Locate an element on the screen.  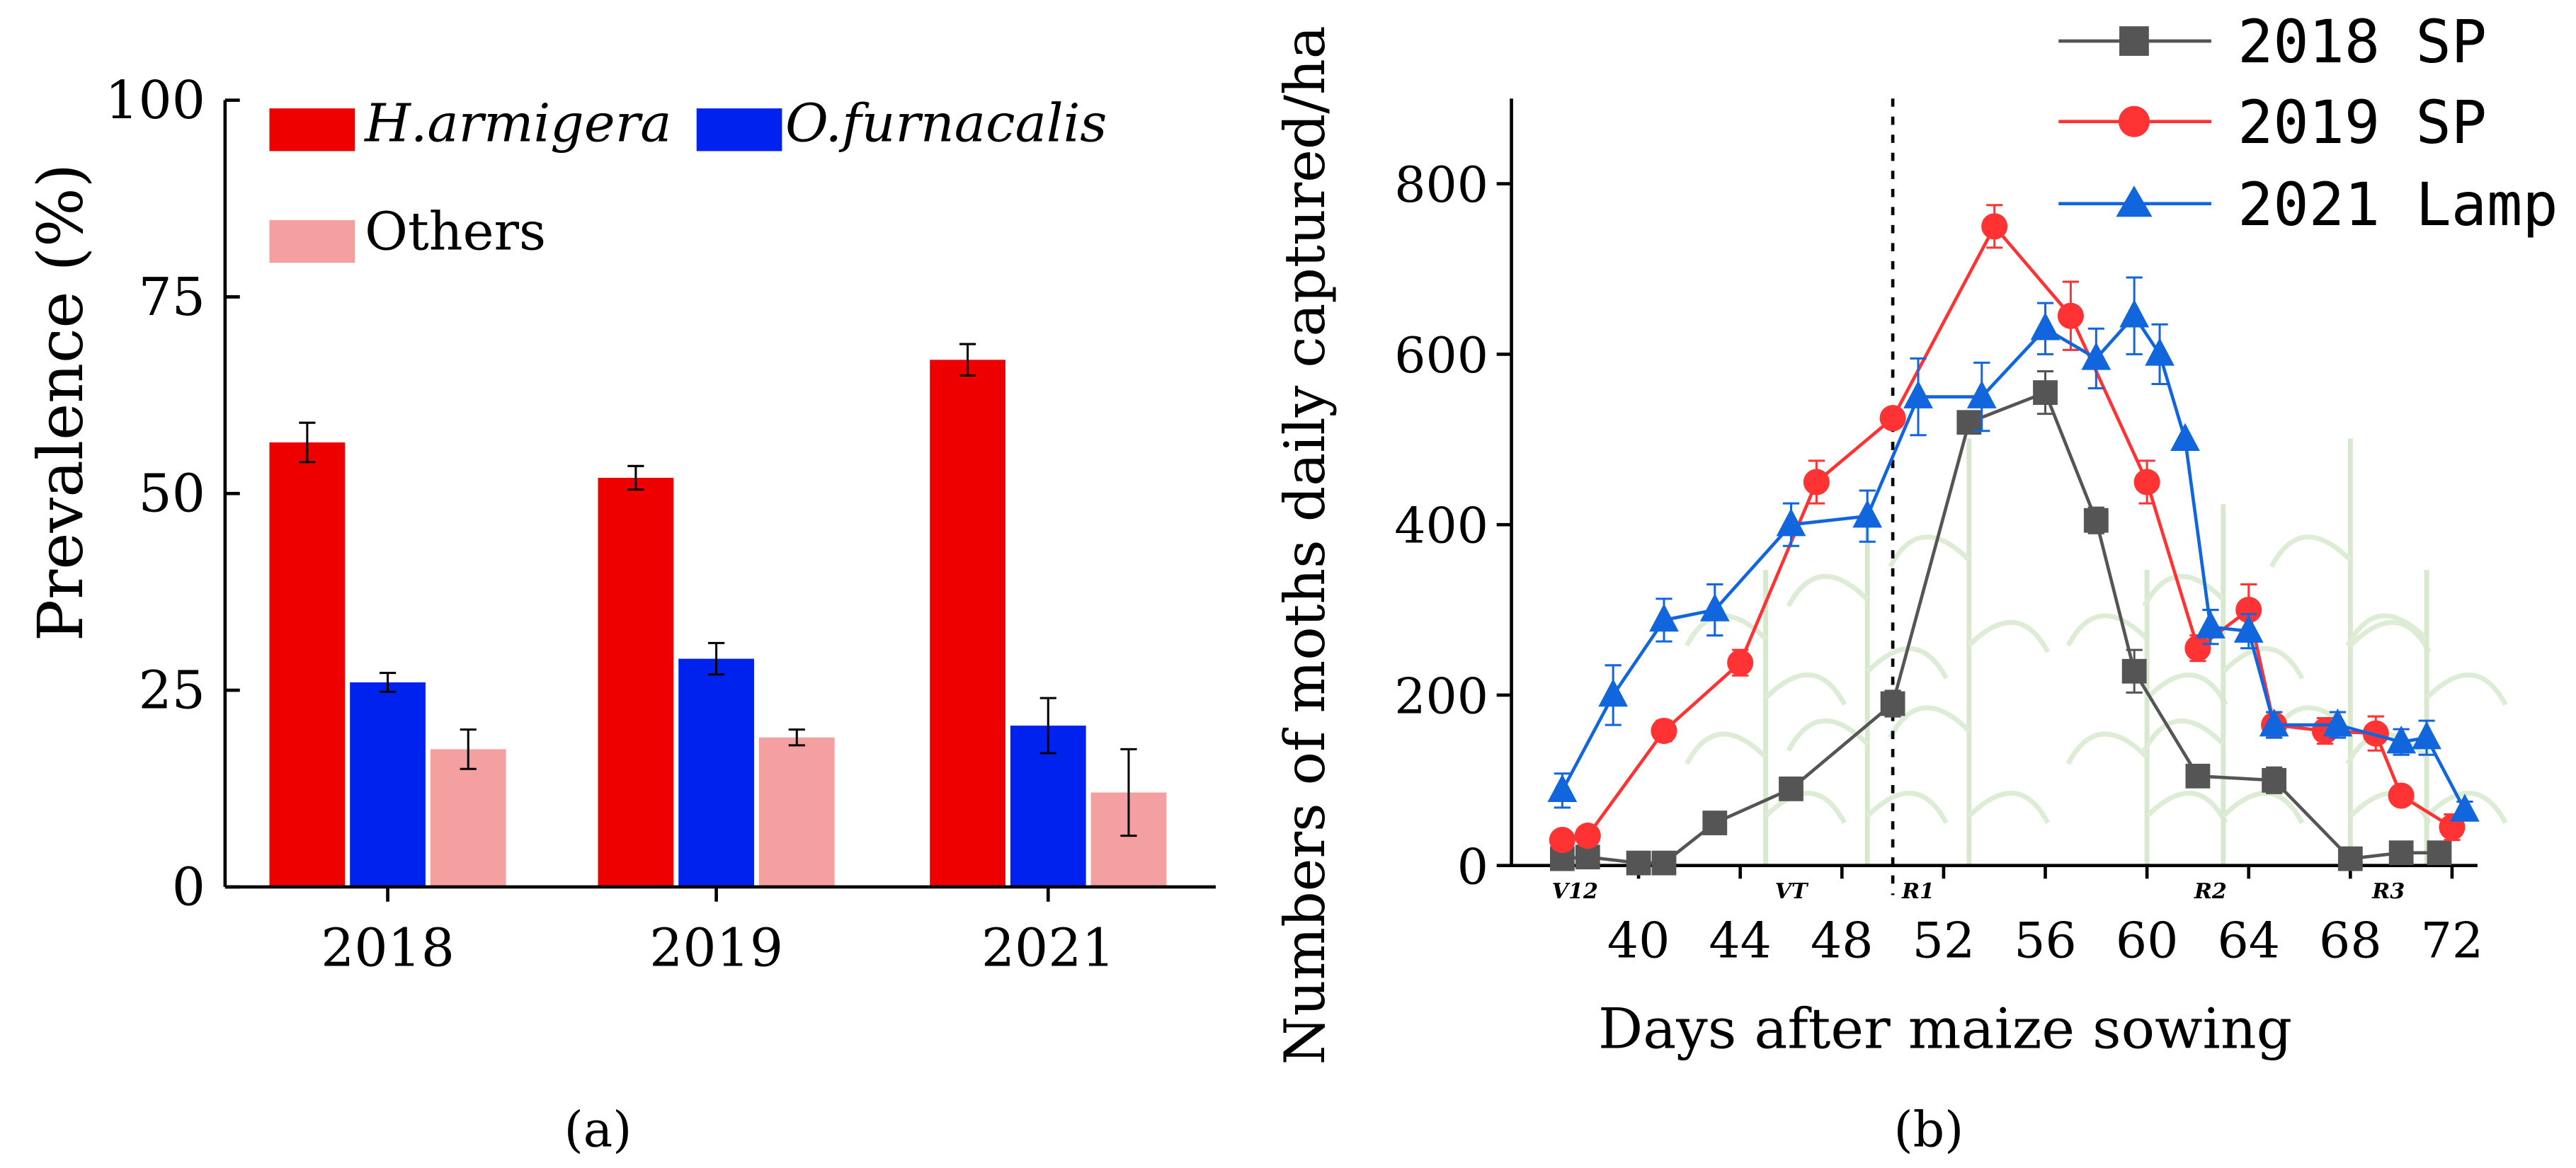
error-bar-o-furnacalis-2018 is located at coordinates (388, 682).